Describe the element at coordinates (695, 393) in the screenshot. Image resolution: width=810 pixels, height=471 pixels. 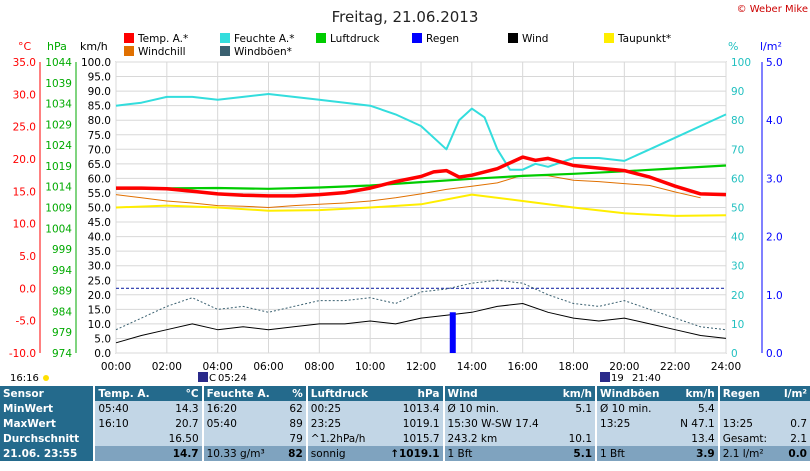
I see `hdr-gusts-unit: km/h` at that location.